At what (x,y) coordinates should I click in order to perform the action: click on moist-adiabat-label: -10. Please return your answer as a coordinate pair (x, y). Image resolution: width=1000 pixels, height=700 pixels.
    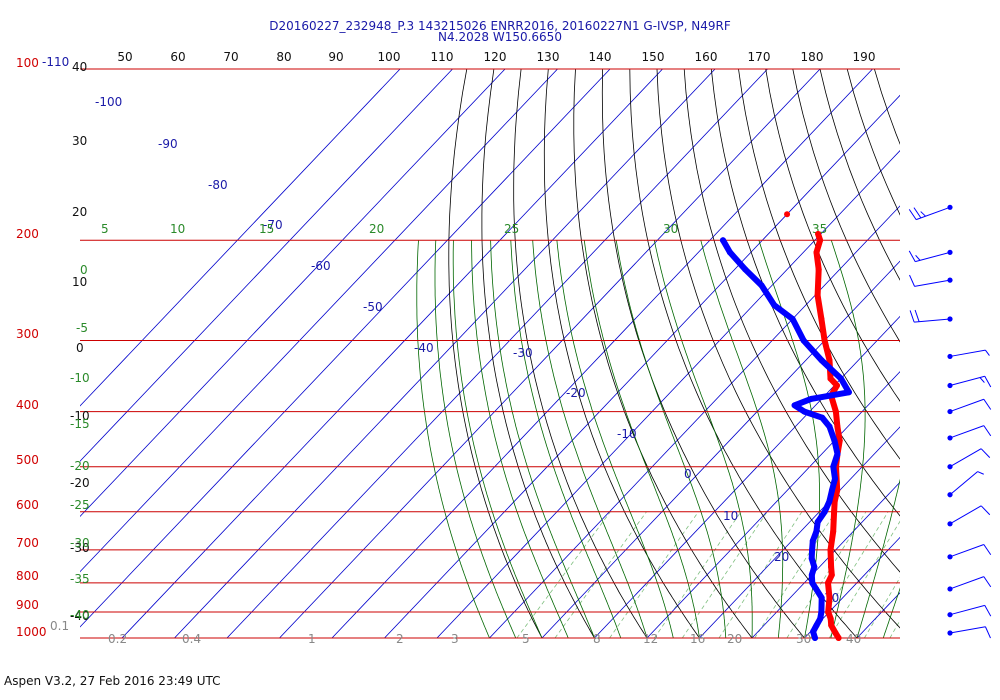
    Looking at the image, I should click on (80, 378).